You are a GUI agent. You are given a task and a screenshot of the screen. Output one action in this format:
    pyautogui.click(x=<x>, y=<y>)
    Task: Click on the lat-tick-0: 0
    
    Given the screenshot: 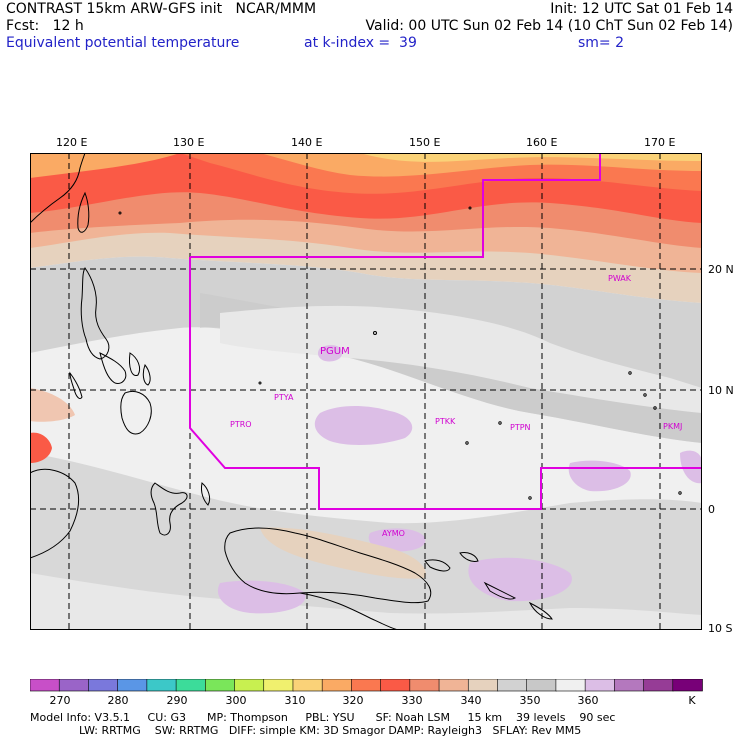 What is the action you would take?
    pyautogui.click(x=711, y=509)
    